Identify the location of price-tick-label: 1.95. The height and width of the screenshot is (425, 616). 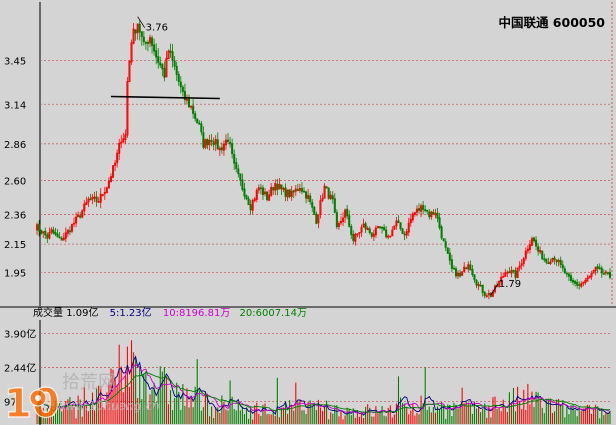
(15, 273).